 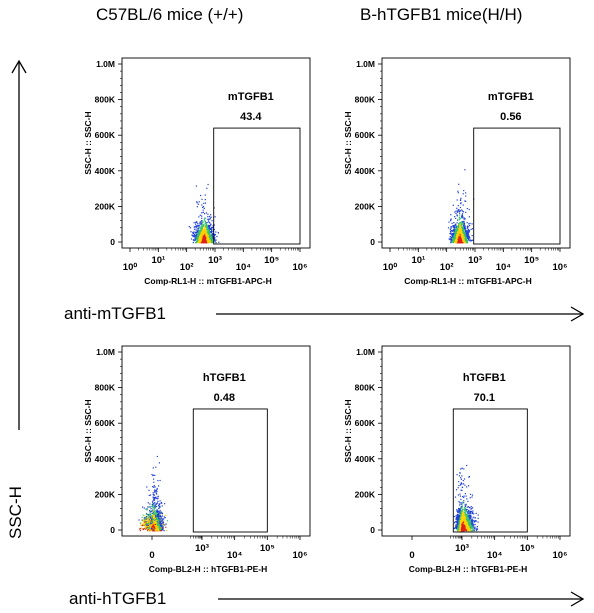 I want to click on x-axis-title: Comp-BL2-H :: hTGFB1-PE-H, so click(x=468, y=569).